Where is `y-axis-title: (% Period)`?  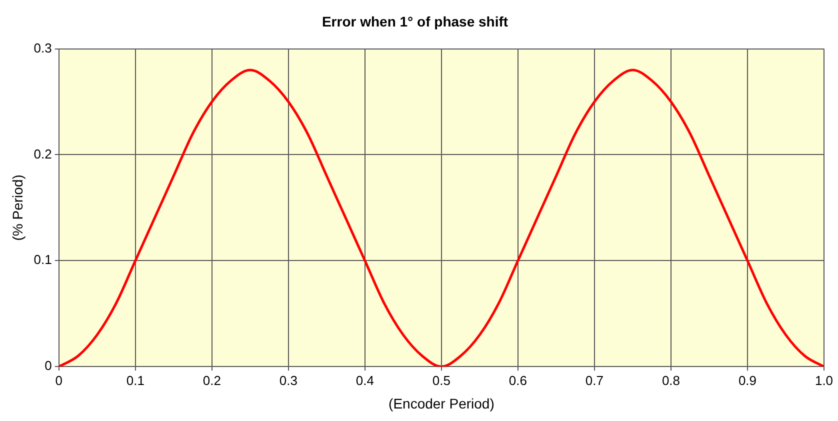 y-axis-title: (% Period) is located at coordinates (17, 207).